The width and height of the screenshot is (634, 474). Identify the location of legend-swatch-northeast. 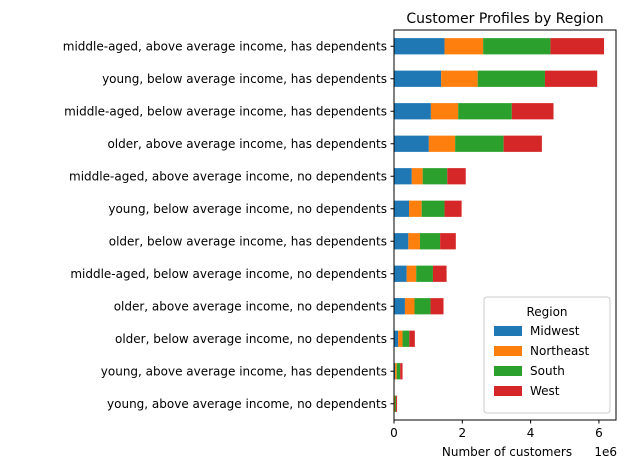
(508, 351).